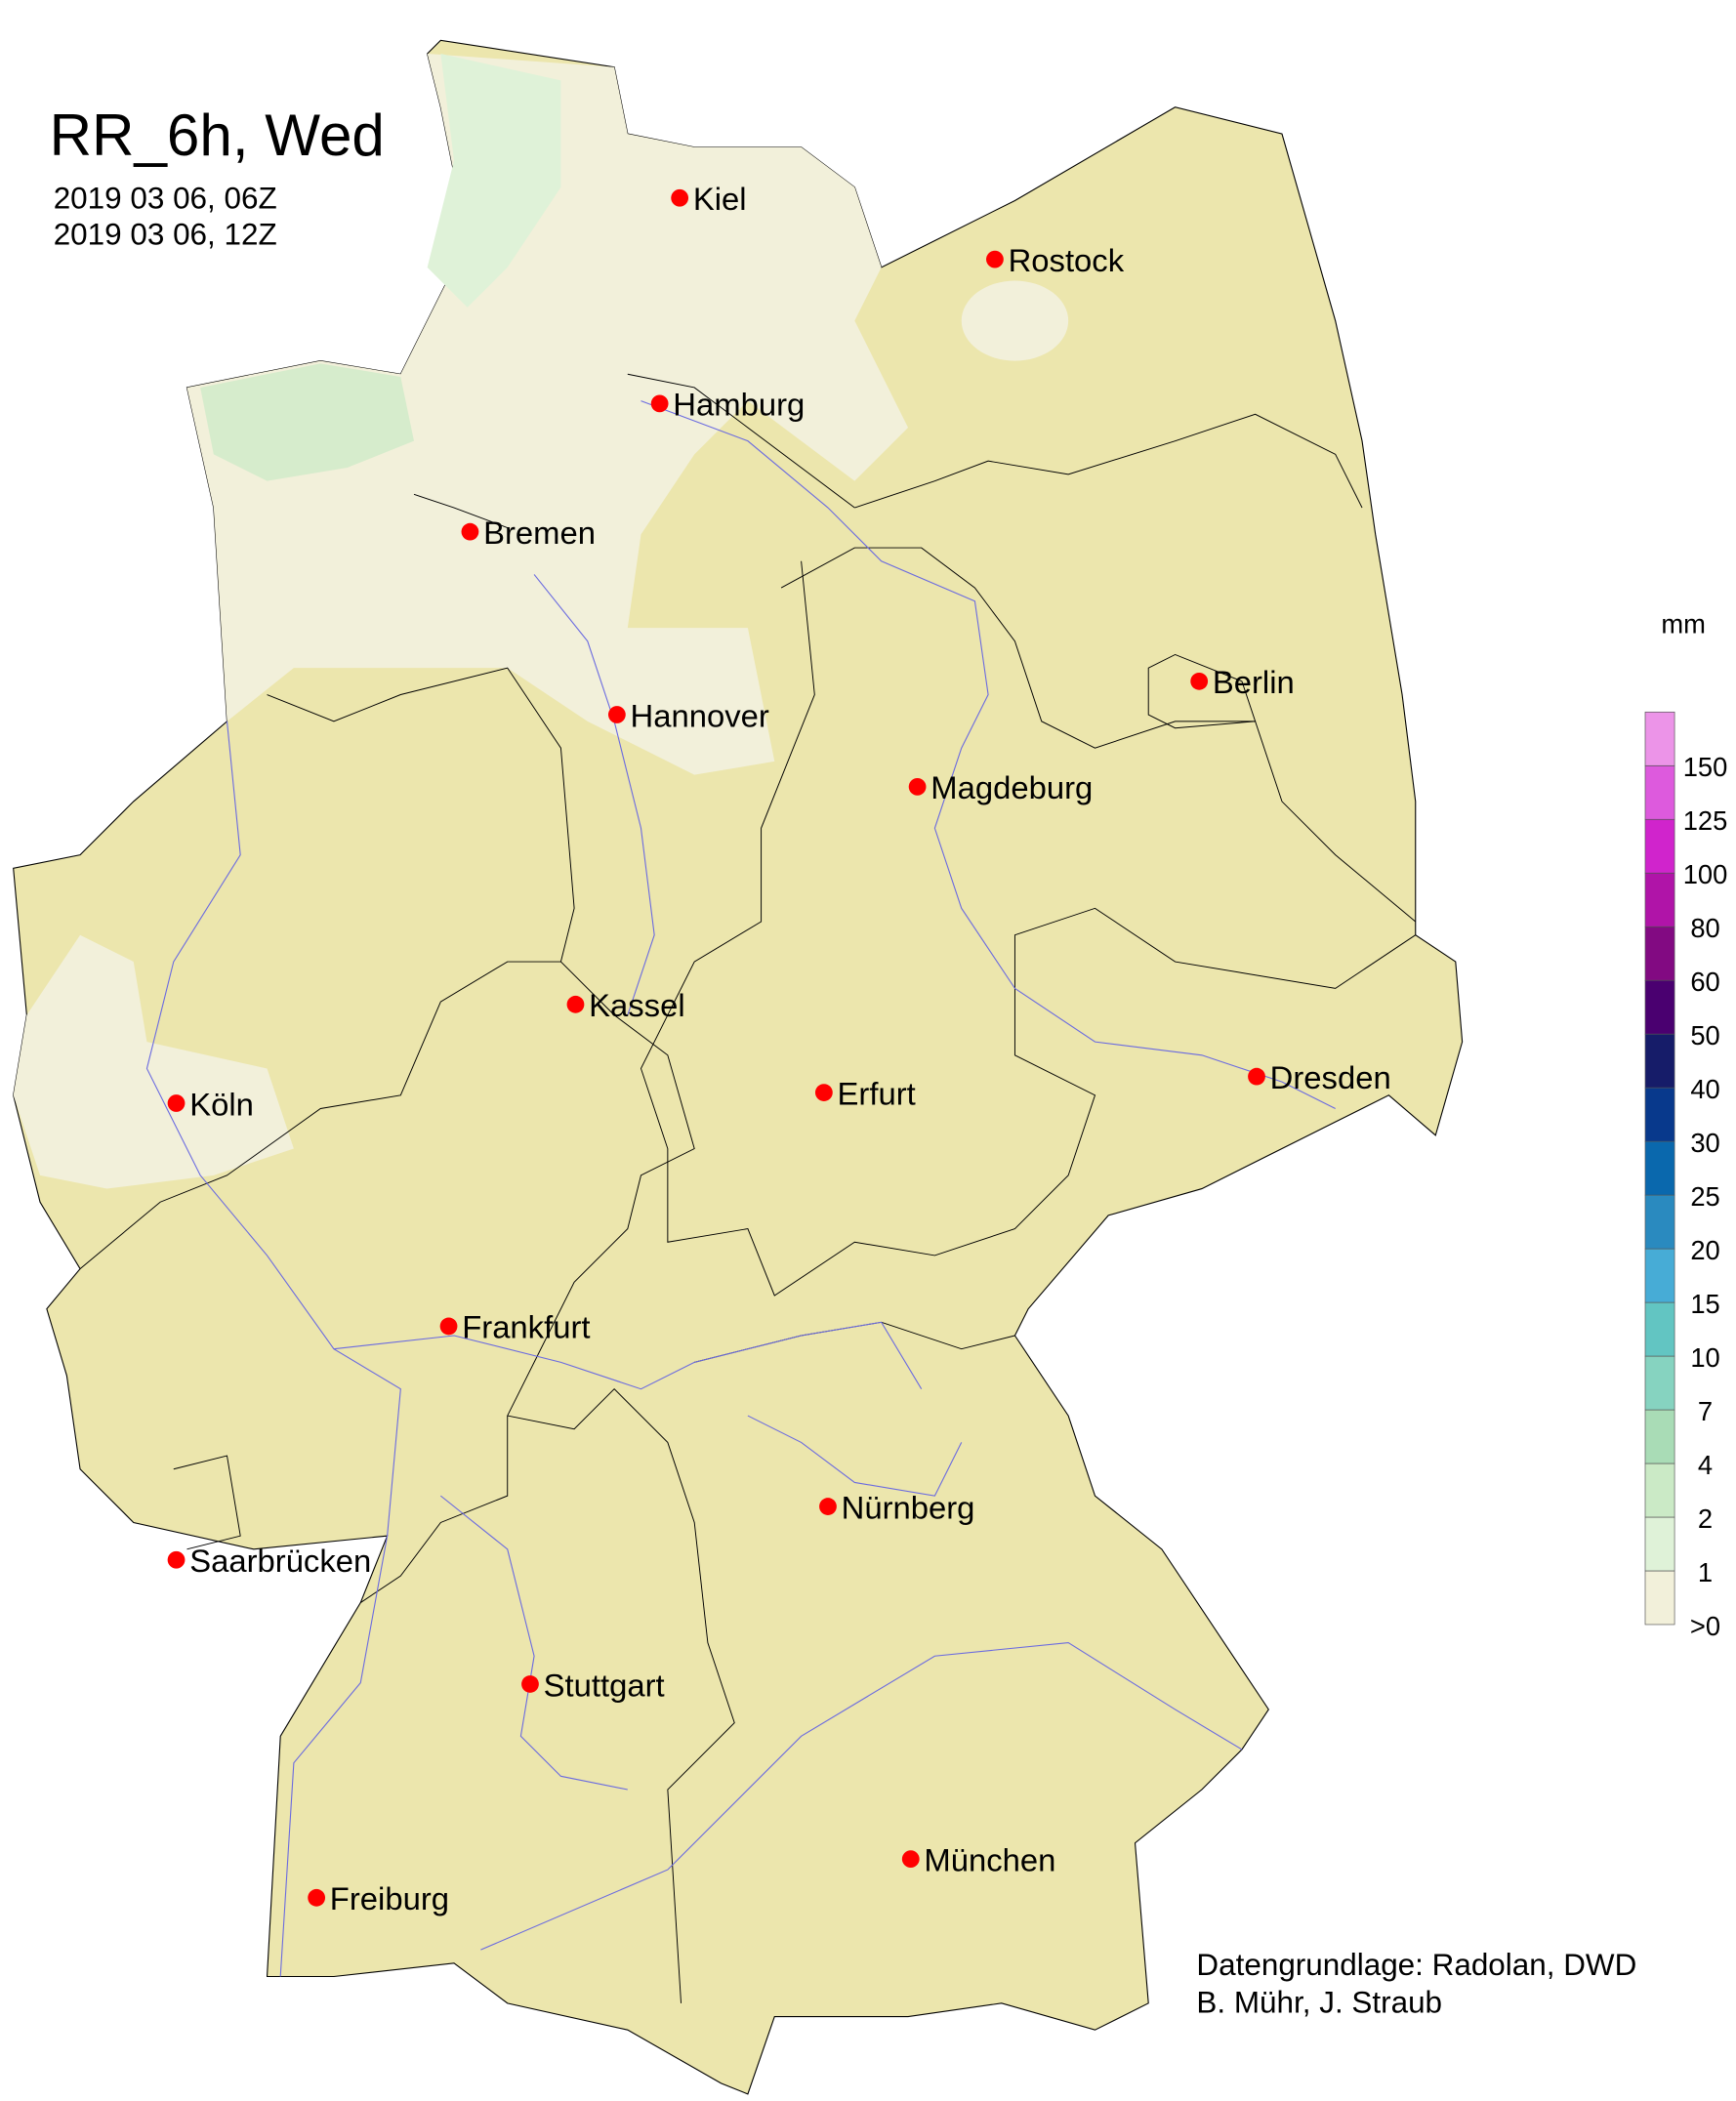 This screenshot has width=1736, height=2101. Describe the element at coordinates (1705, 1519) in the screenshot. I see `legend-label: 2` at that location.